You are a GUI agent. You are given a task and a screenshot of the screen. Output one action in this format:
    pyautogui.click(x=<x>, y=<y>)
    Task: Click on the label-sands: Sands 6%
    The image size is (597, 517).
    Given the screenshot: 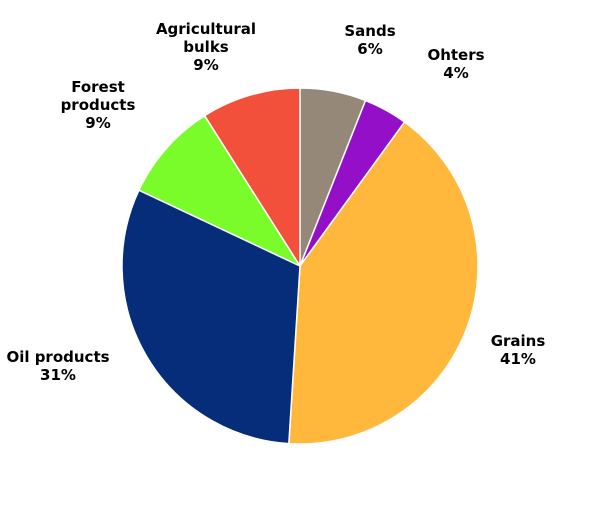 What is the action you would take?
    pyautogui.click(x=369, y=40)
    